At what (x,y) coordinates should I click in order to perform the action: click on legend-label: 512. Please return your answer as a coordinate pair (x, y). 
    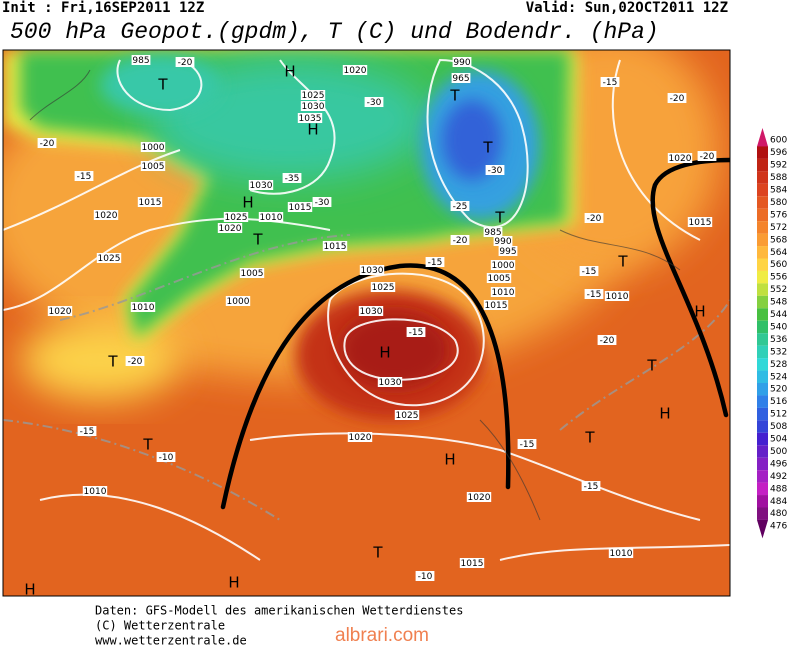
    Looking at the image, I should click on (778, 415).